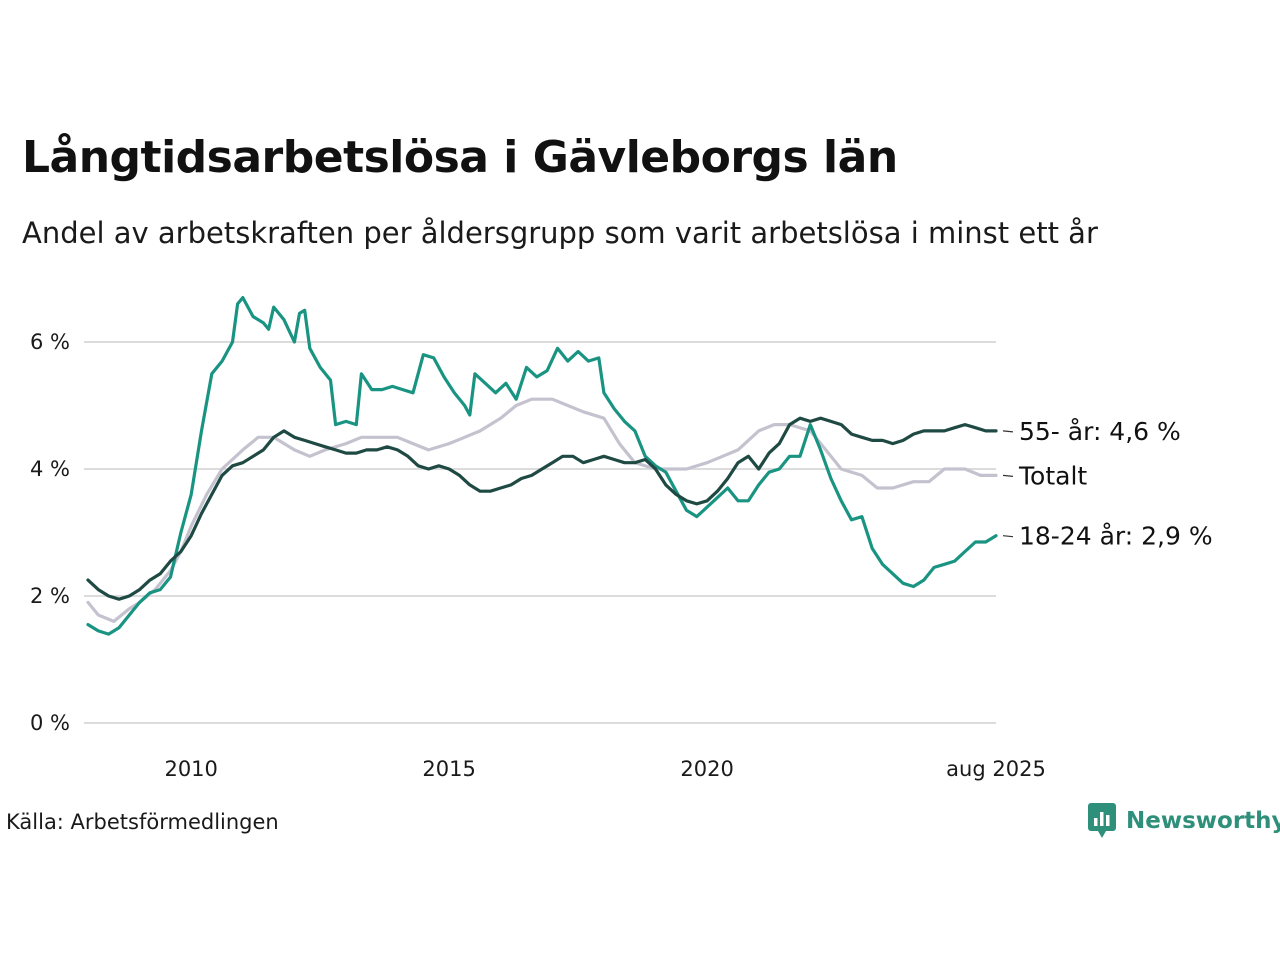 This screenshot has height=960, width=1280. Describe the element at coordinates (996, 769) in the screenshot. I see `x-tick-label: aug 2025` at that location.